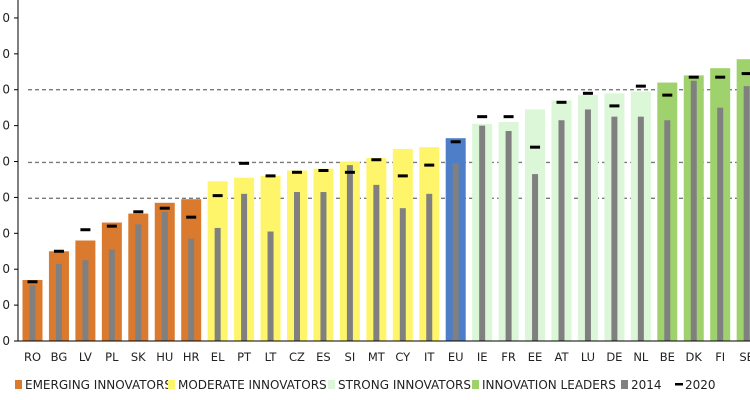 This screenshot has height=400, width=750. Describe the element at coordinates (641, 357) in the screenshot. I see `category-label-nl: NL` at that location.